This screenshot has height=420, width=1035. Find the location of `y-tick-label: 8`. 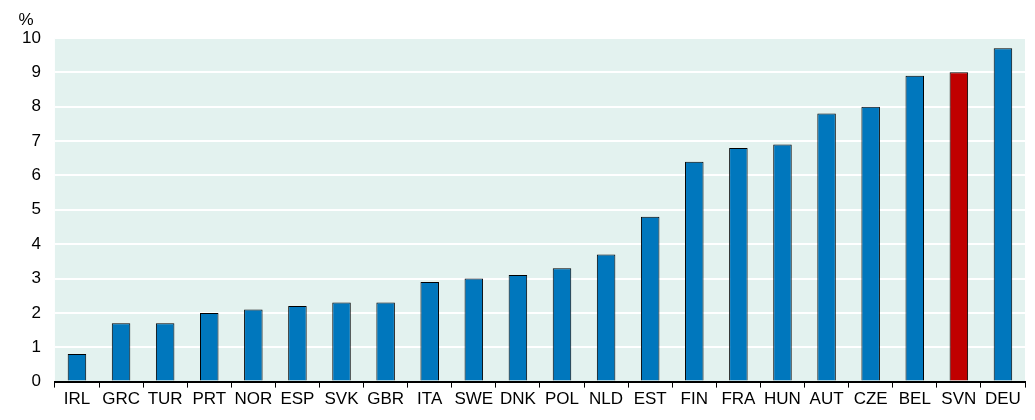

y-tick-label: 8 is located at coordinates (36, 106).